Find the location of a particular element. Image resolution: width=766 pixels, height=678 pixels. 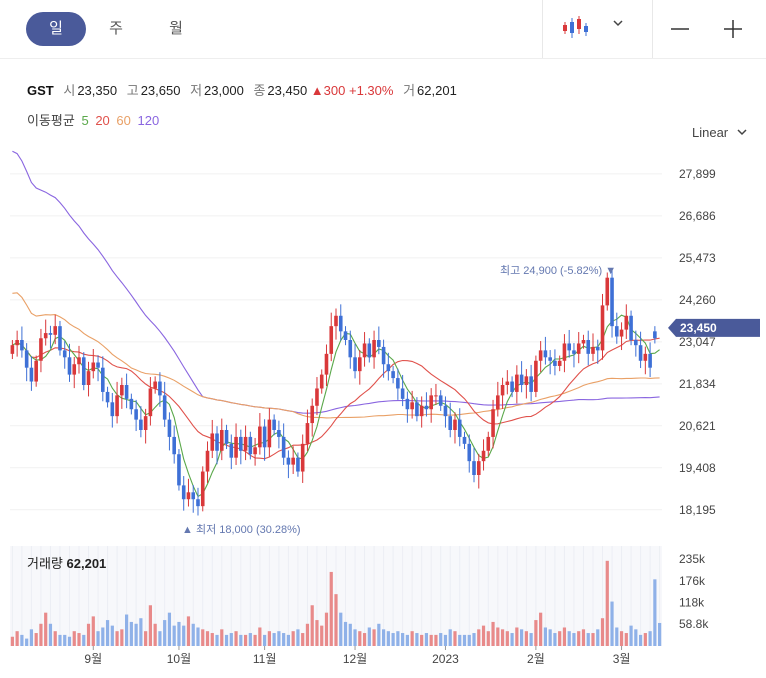

candlestick-icon is located at coordinates (575, 27).